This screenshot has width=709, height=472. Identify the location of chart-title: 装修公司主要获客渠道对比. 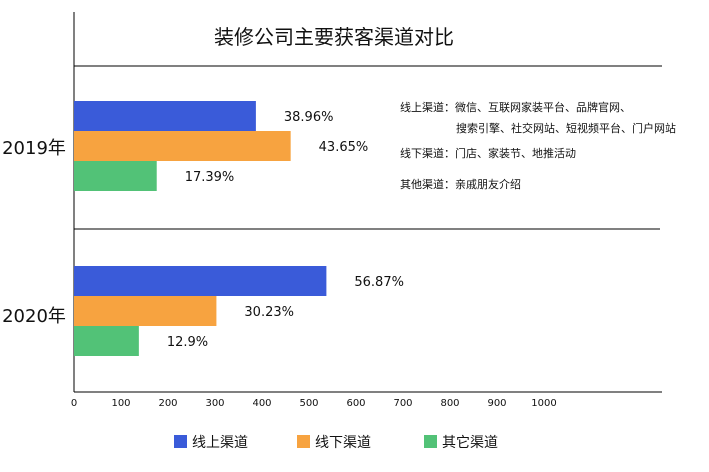
(334, 37).